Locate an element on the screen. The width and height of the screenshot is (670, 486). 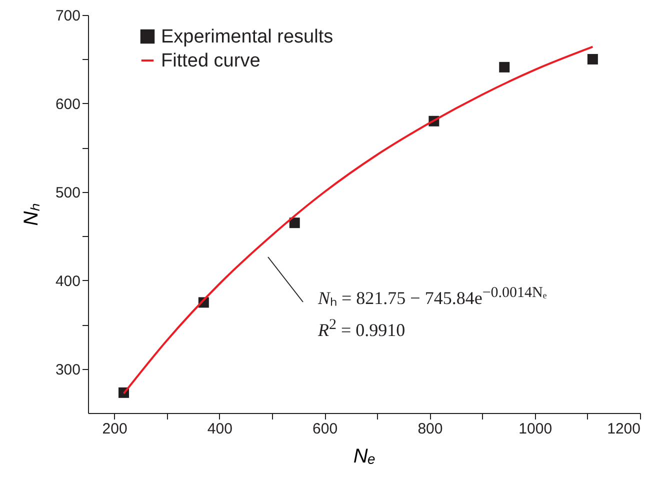
x-tick-label: 1200 is located at coordinates (623, 429).